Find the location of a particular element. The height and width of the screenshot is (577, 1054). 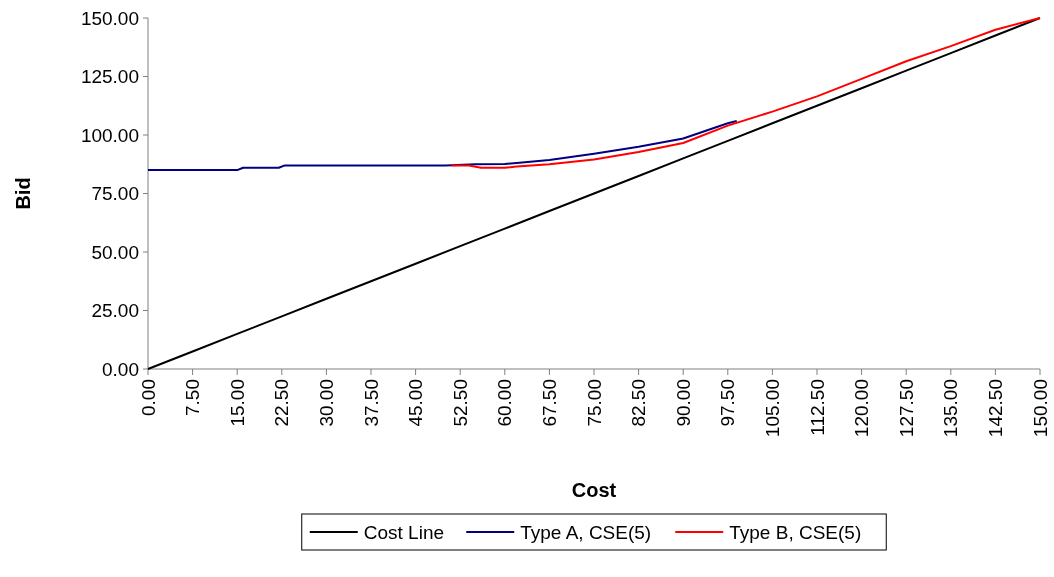

x-tick-label: 37.50 is located at coordinates (371, 403).